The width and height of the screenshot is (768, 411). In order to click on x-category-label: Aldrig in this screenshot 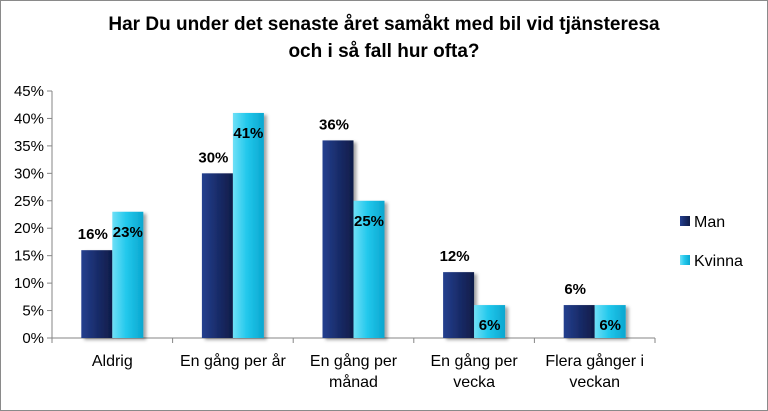, I will do `click(112, 361)`.